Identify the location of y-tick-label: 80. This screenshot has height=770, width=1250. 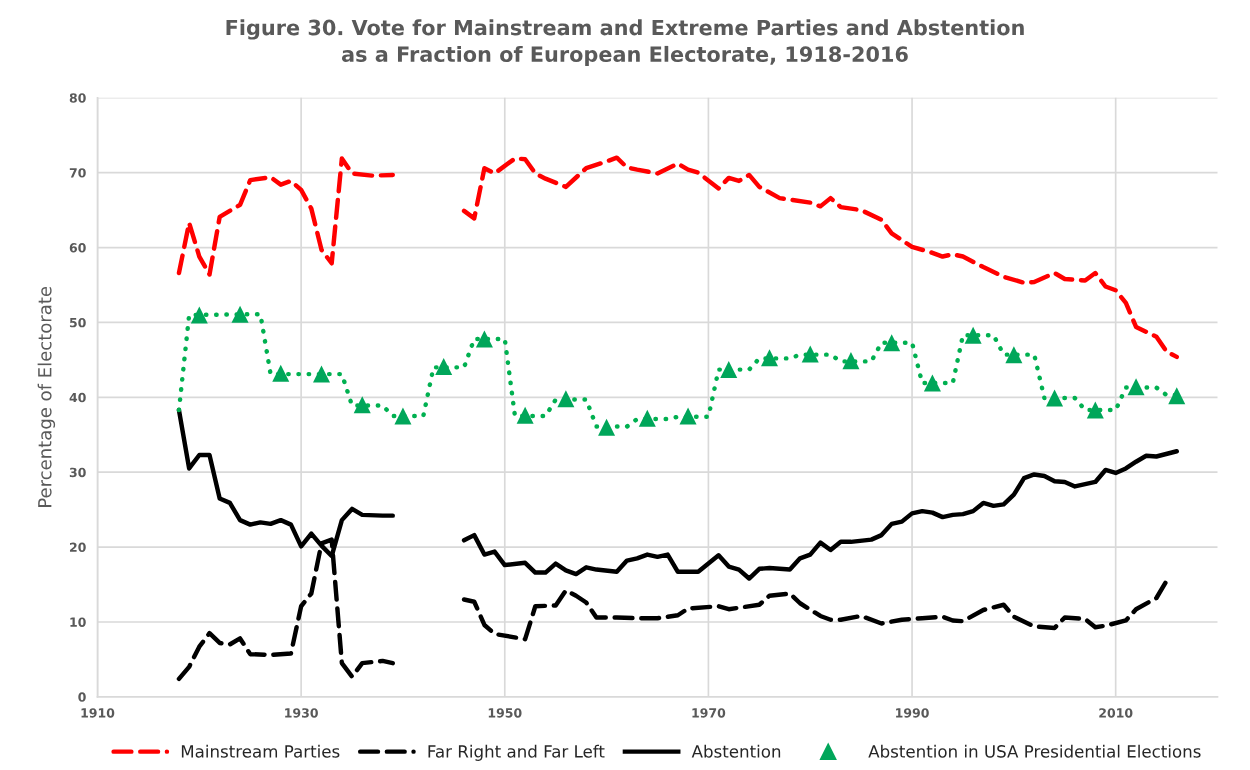
(77, 98).